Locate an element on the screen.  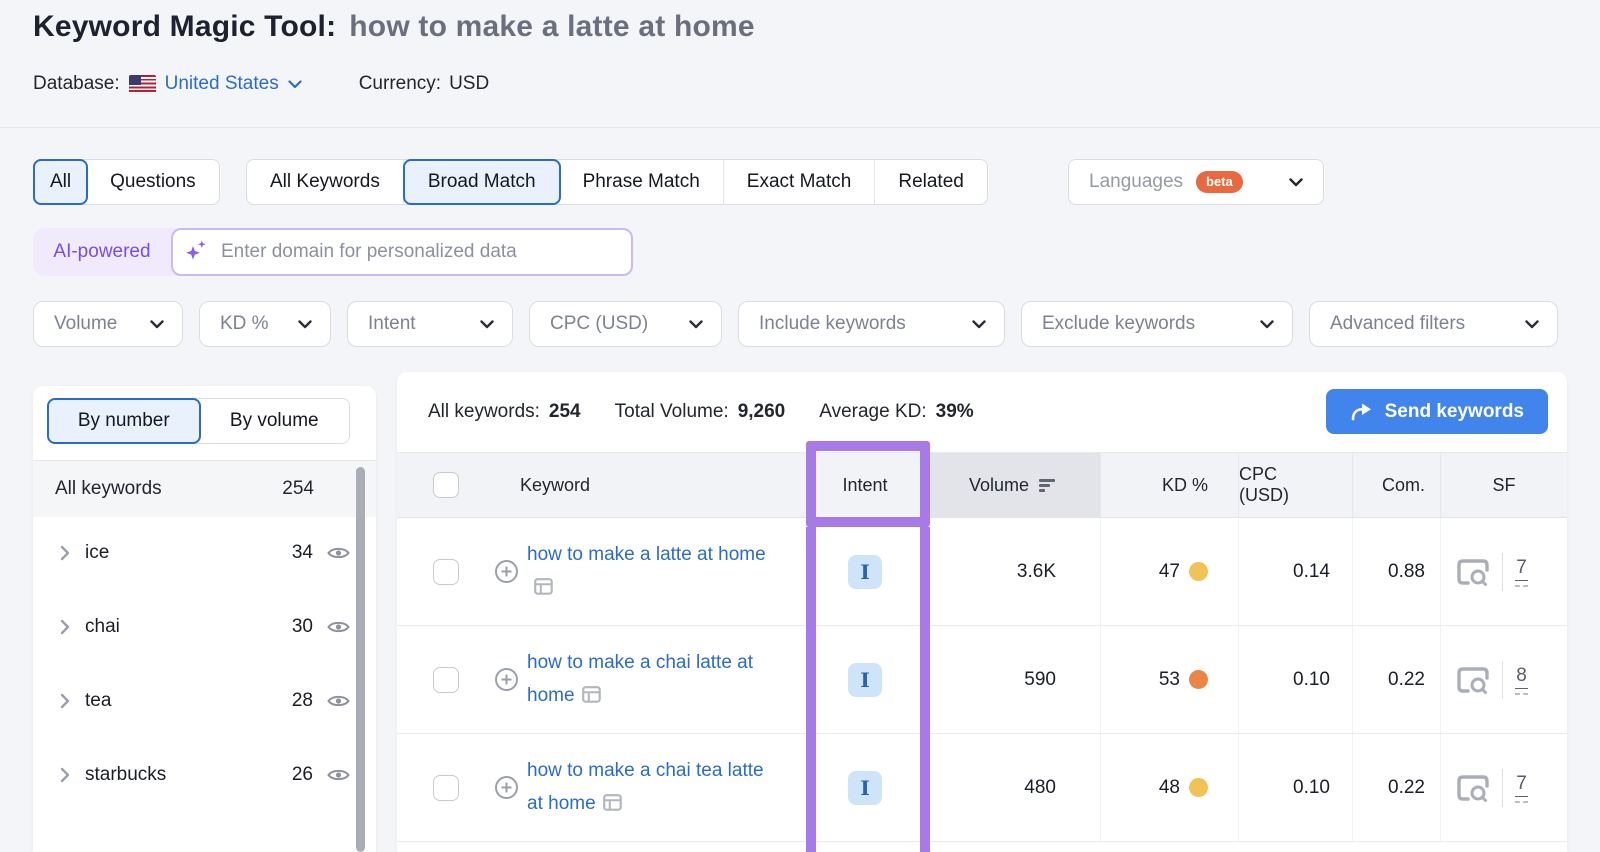
filter-include-keywords: Include keywords is located at coordinates (871, 324).